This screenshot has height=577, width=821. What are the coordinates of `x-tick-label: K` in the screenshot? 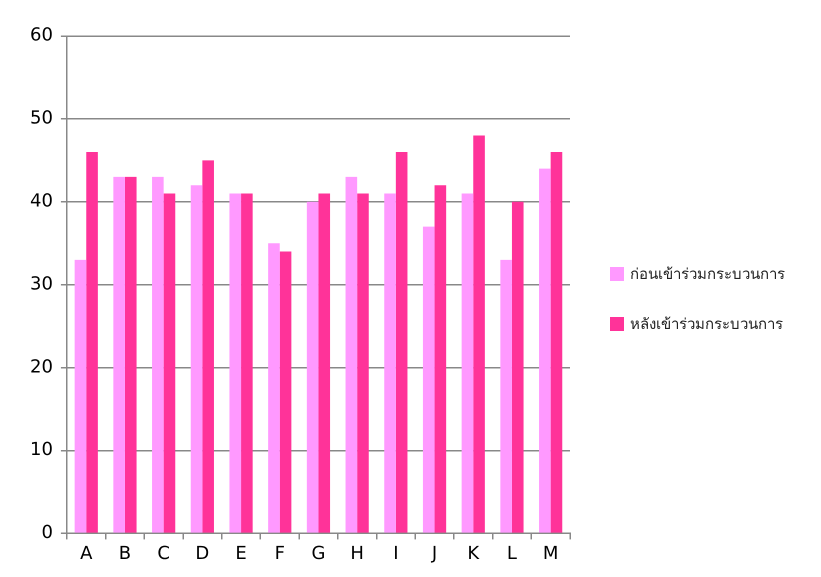 It's located at (473, 553).